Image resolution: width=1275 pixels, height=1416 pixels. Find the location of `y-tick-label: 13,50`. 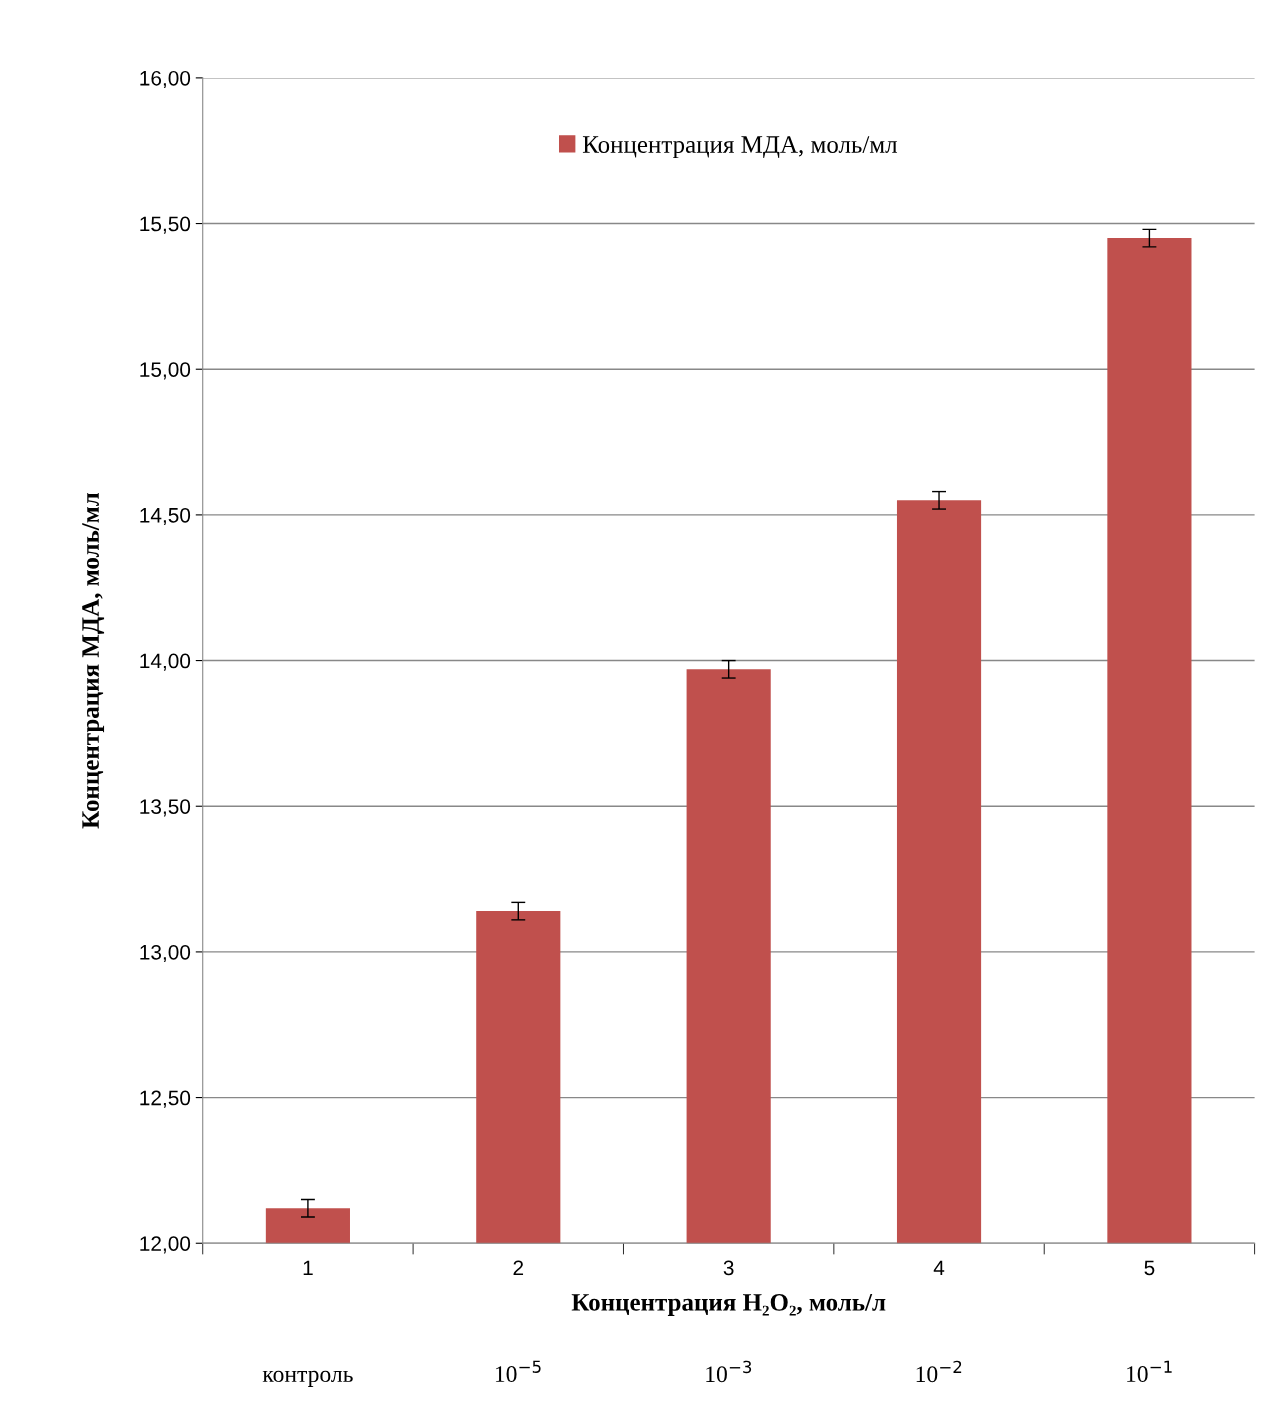

y-tick-label: 13,50 is located at coordinates (165, 808).